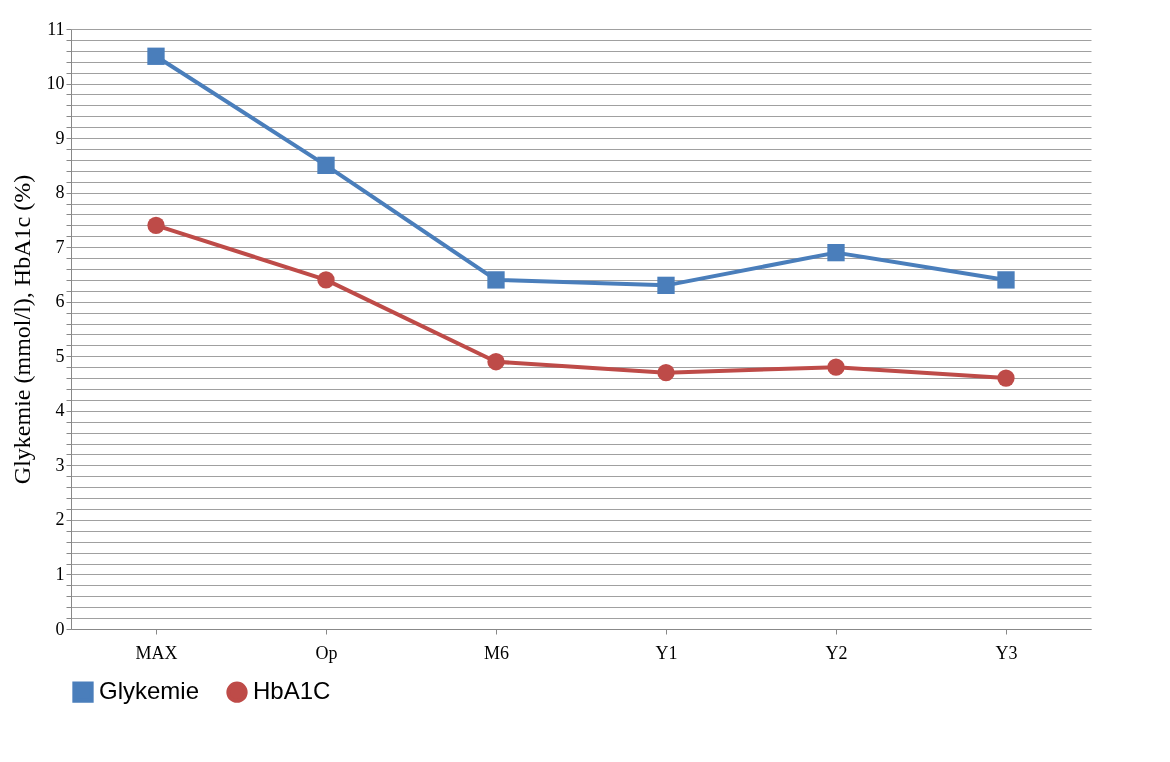 Image resolution: width=1170 pixels, height=762 pixels. Describe the element at coordinates (21, 329) in the screenshot. I see `y-axis-title: Glykemie (mmol/l), HbA1c (%)` at that location.